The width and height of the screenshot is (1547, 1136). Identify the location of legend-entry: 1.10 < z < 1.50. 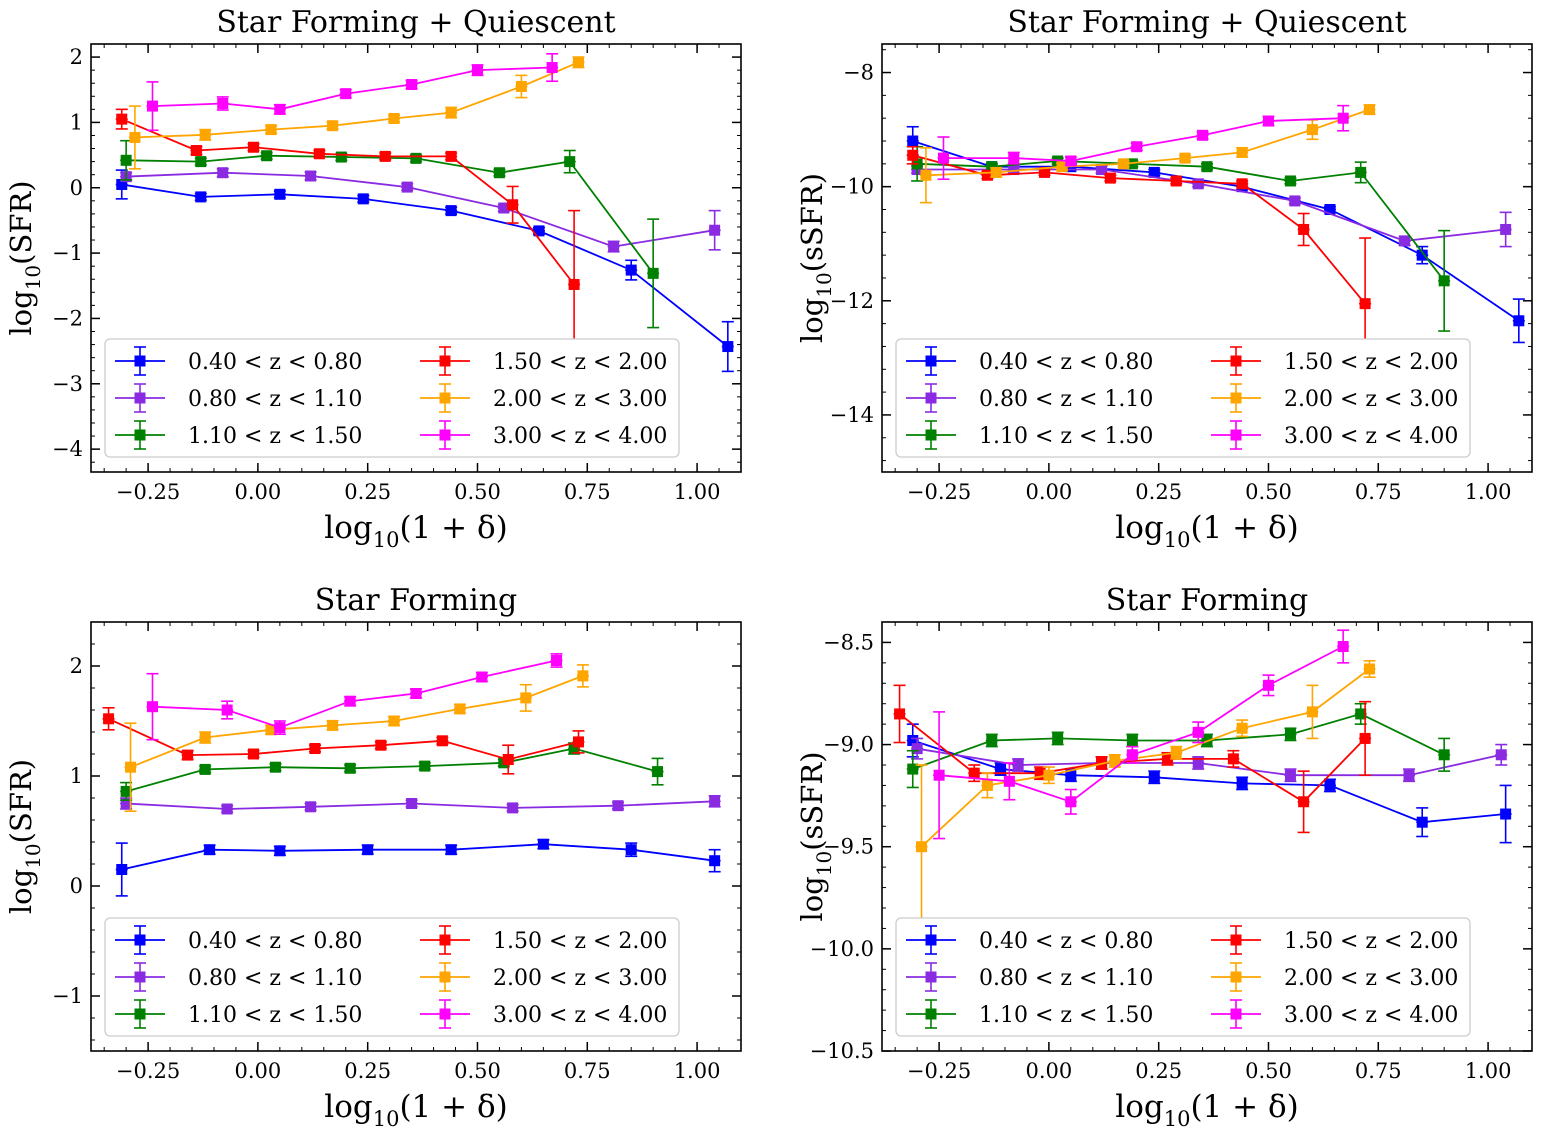
(238, 1014).